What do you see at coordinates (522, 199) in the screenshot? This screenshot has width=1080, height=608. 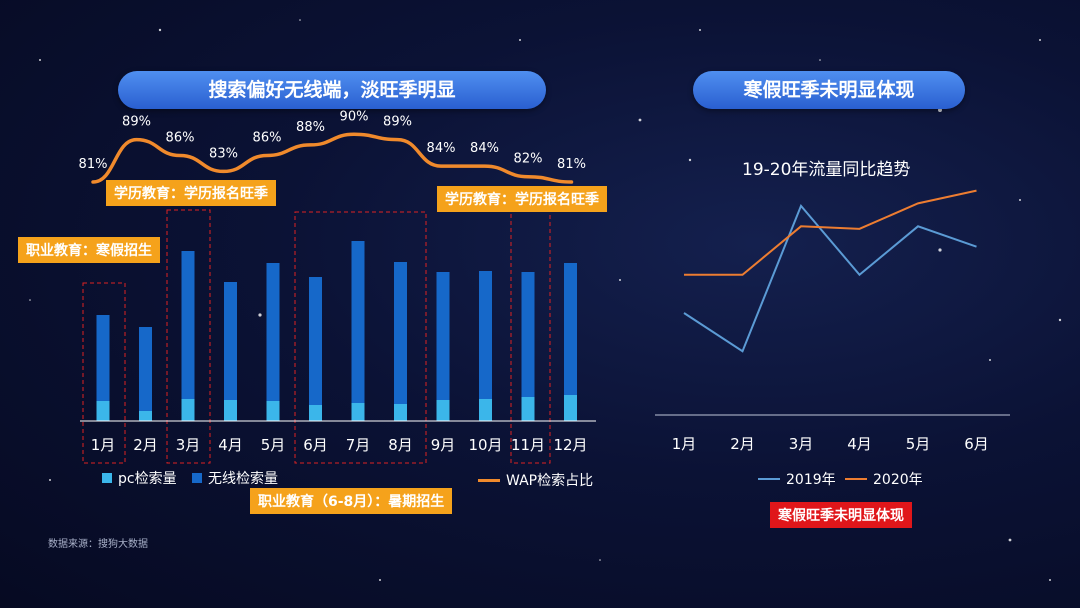 I see `tag-edu-right: 学历教育：学历报名旺季` at bounding box center [522, 199].